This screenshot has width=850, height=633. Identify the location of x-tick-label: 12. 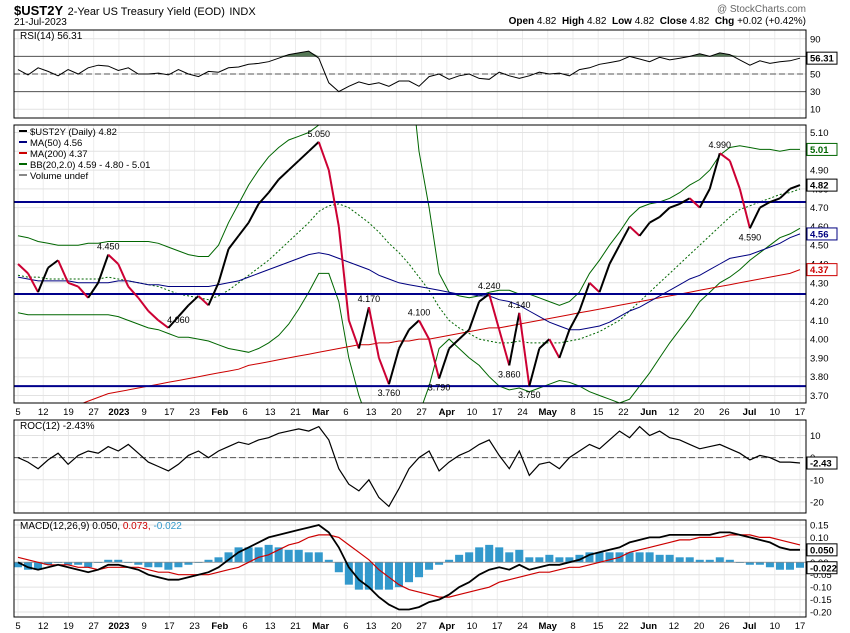
(674, 626).